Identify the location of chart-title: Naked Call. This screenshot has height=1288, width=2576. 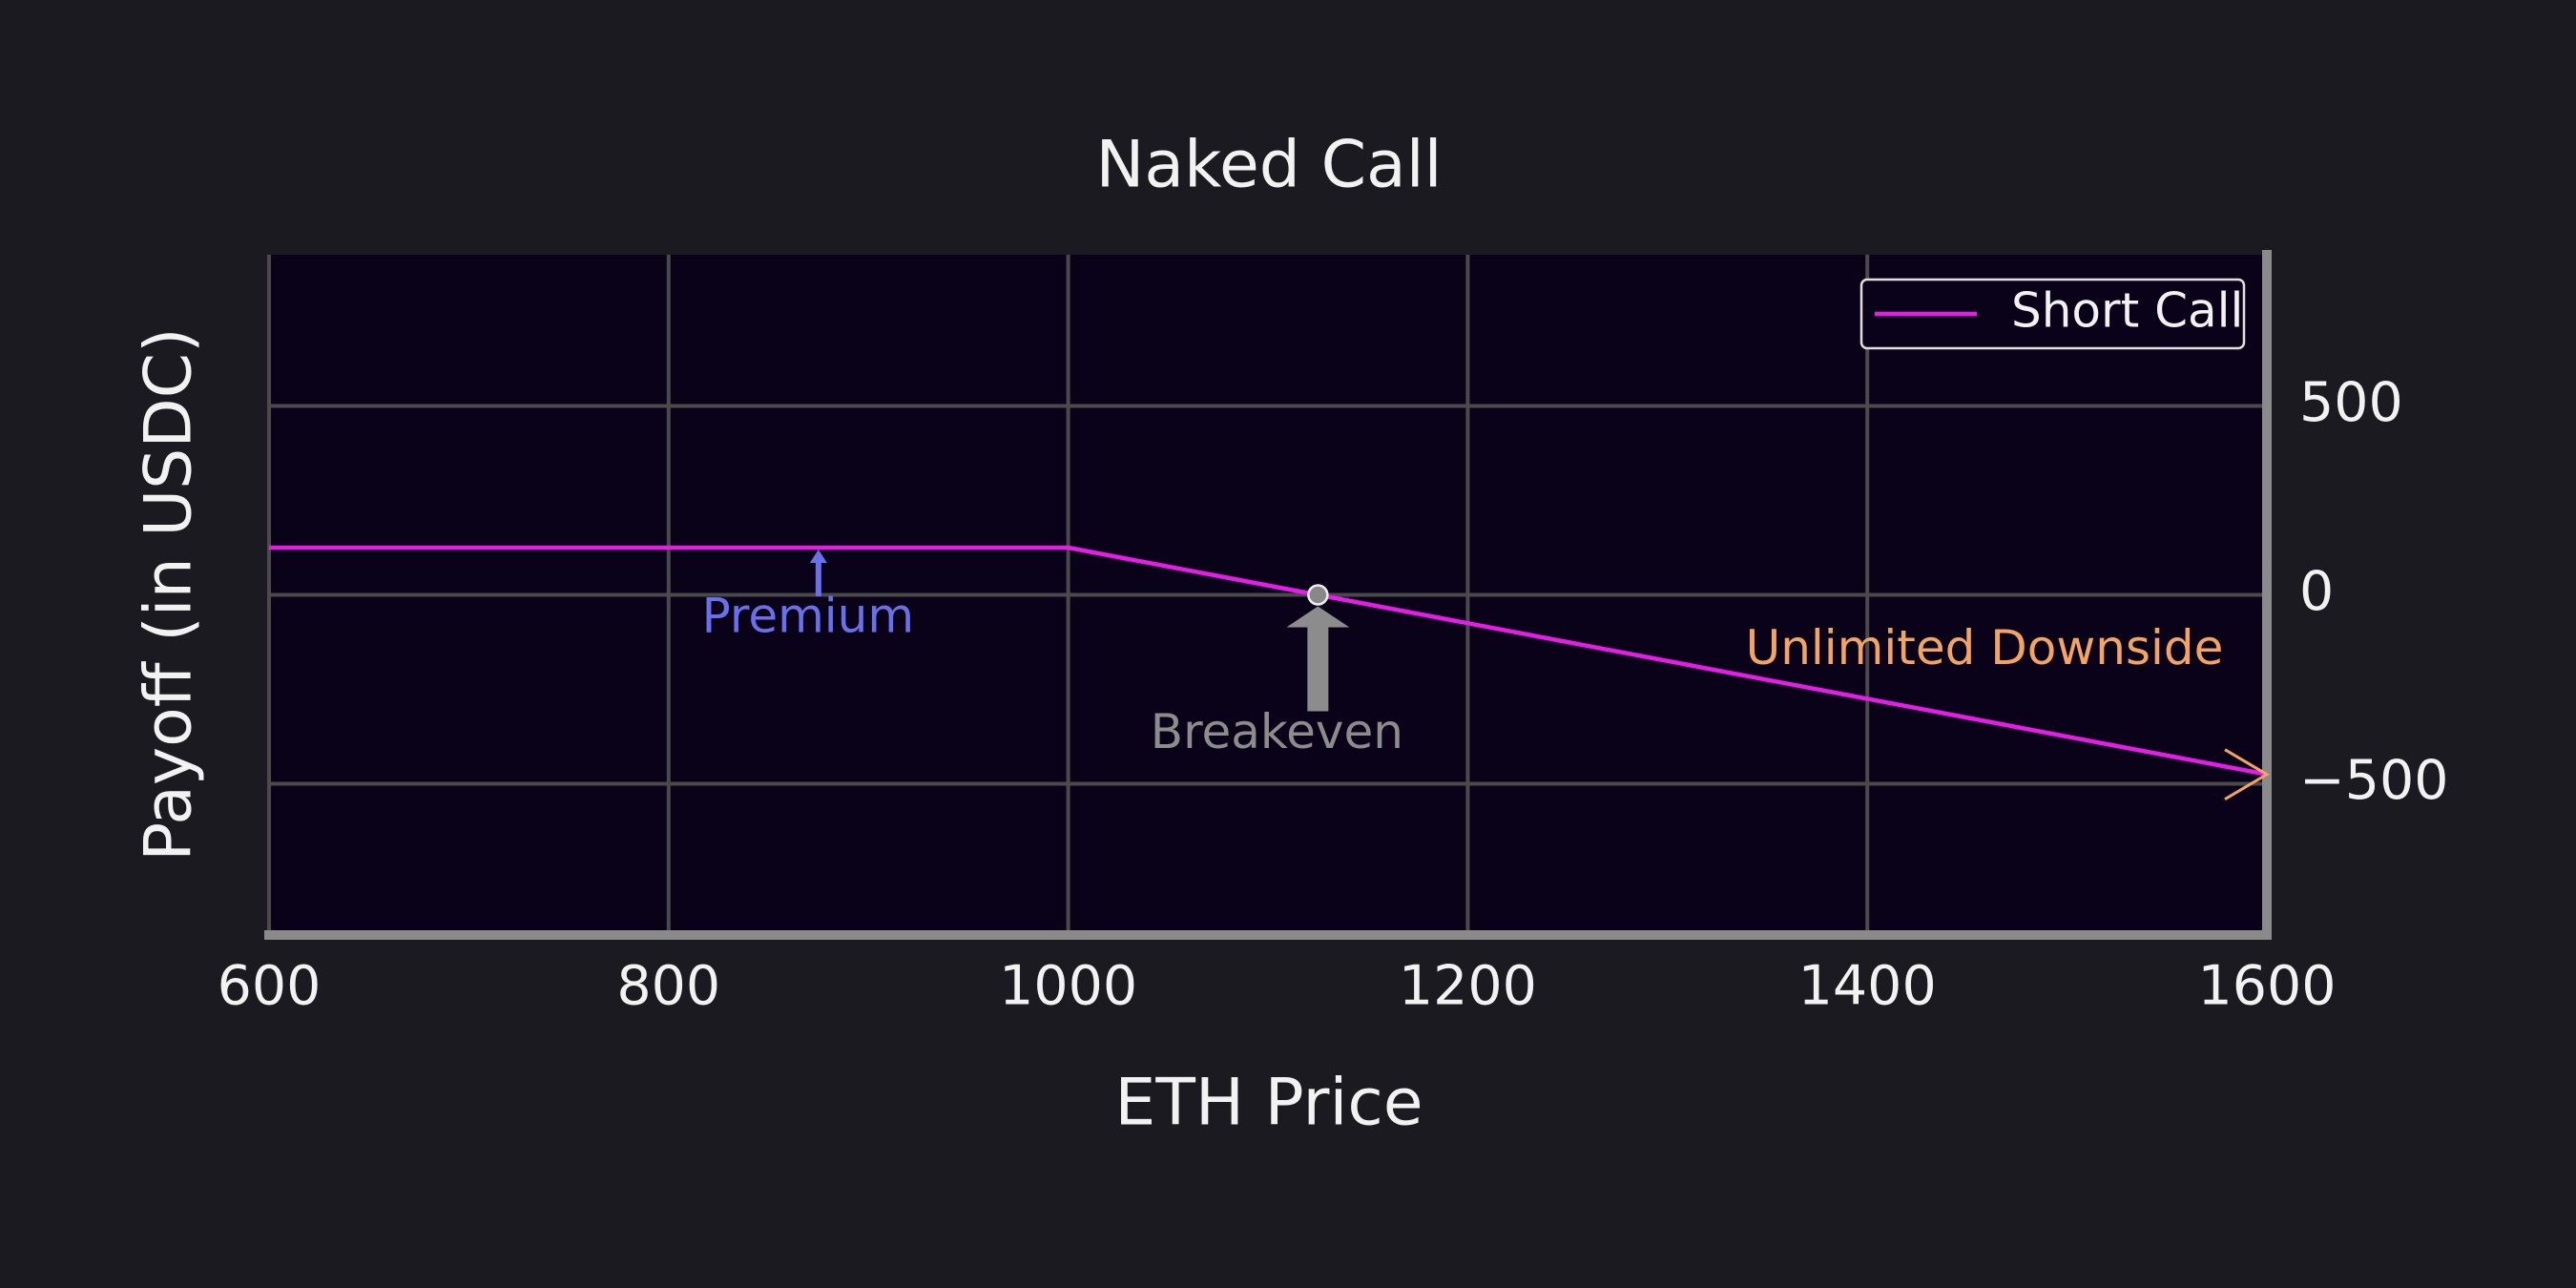
(1268, 165).